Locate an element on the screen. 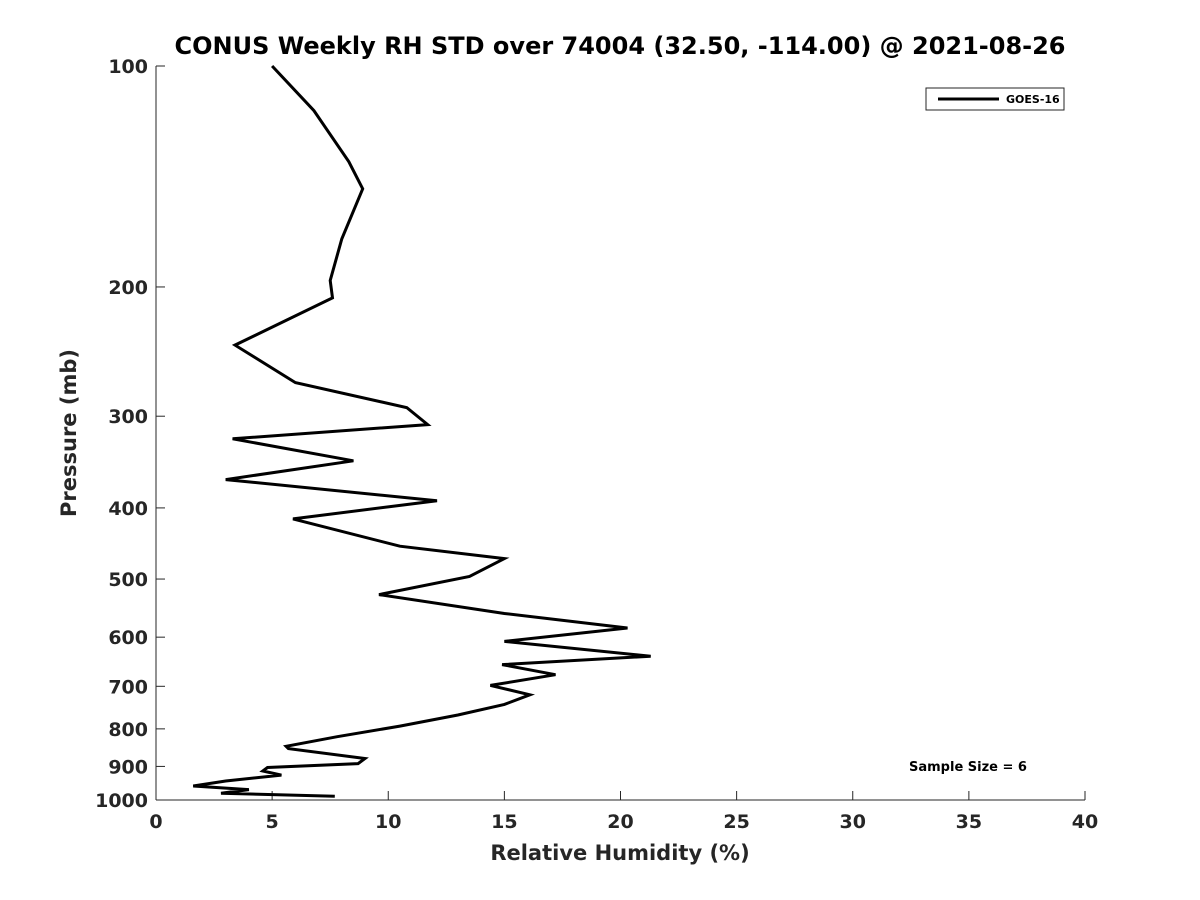 The height and width of the screenshot is (900, 1200). legend: GOES-16 is located at coordinates (995, 99).